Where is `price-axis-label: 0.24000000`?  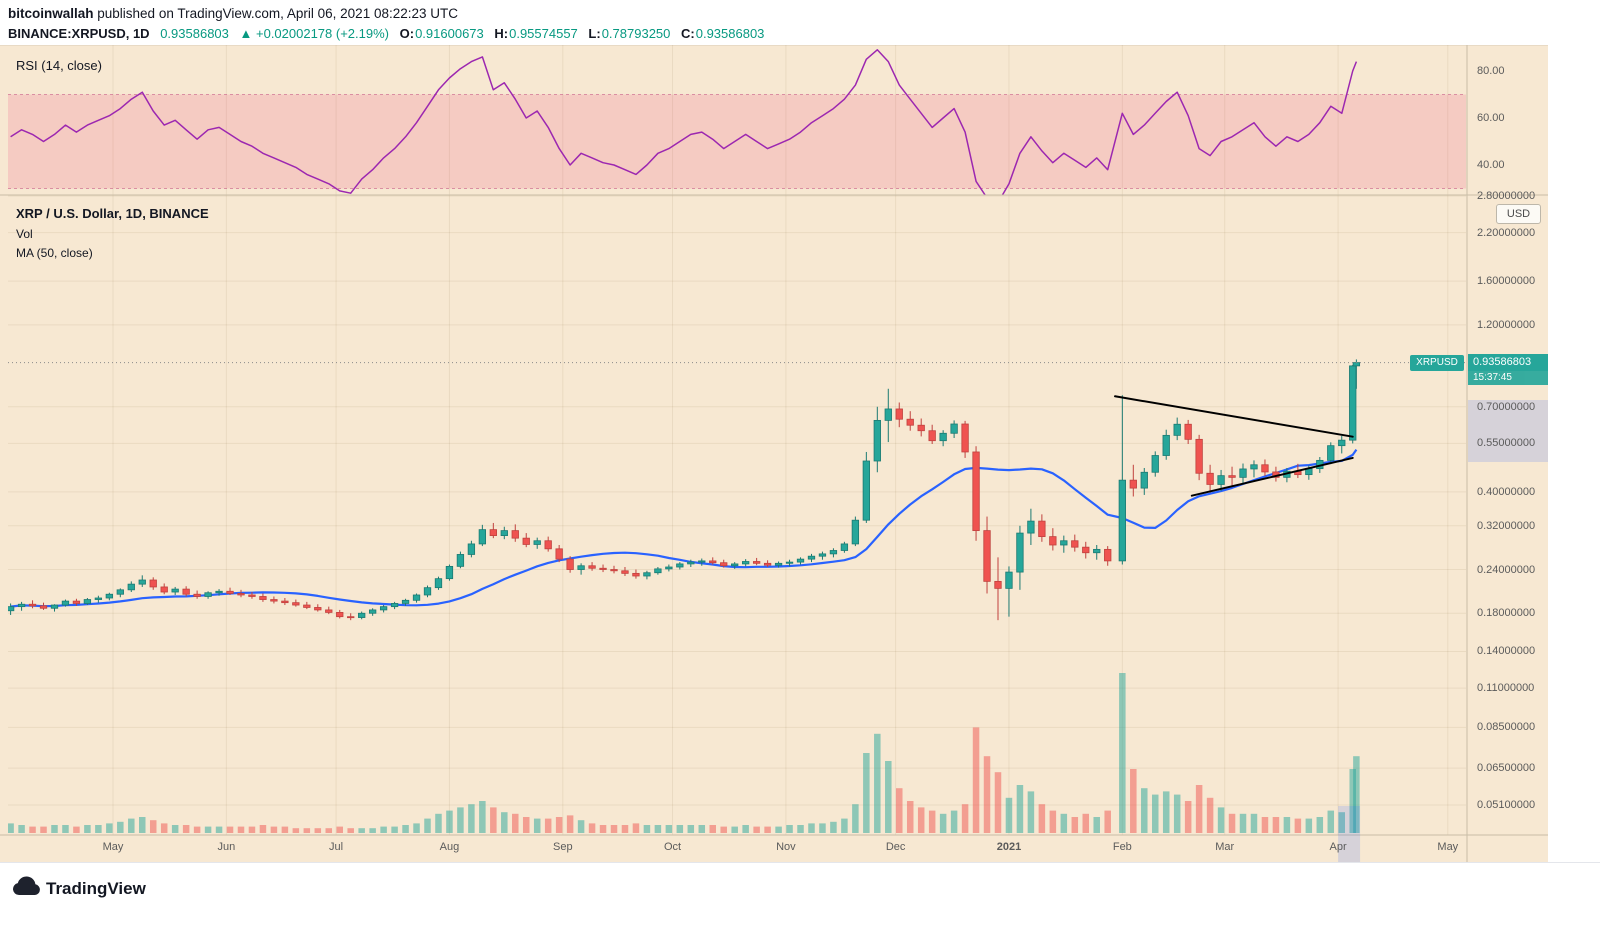 price-axis-label: 0.24000000 is located at coordinates (1506, 569).